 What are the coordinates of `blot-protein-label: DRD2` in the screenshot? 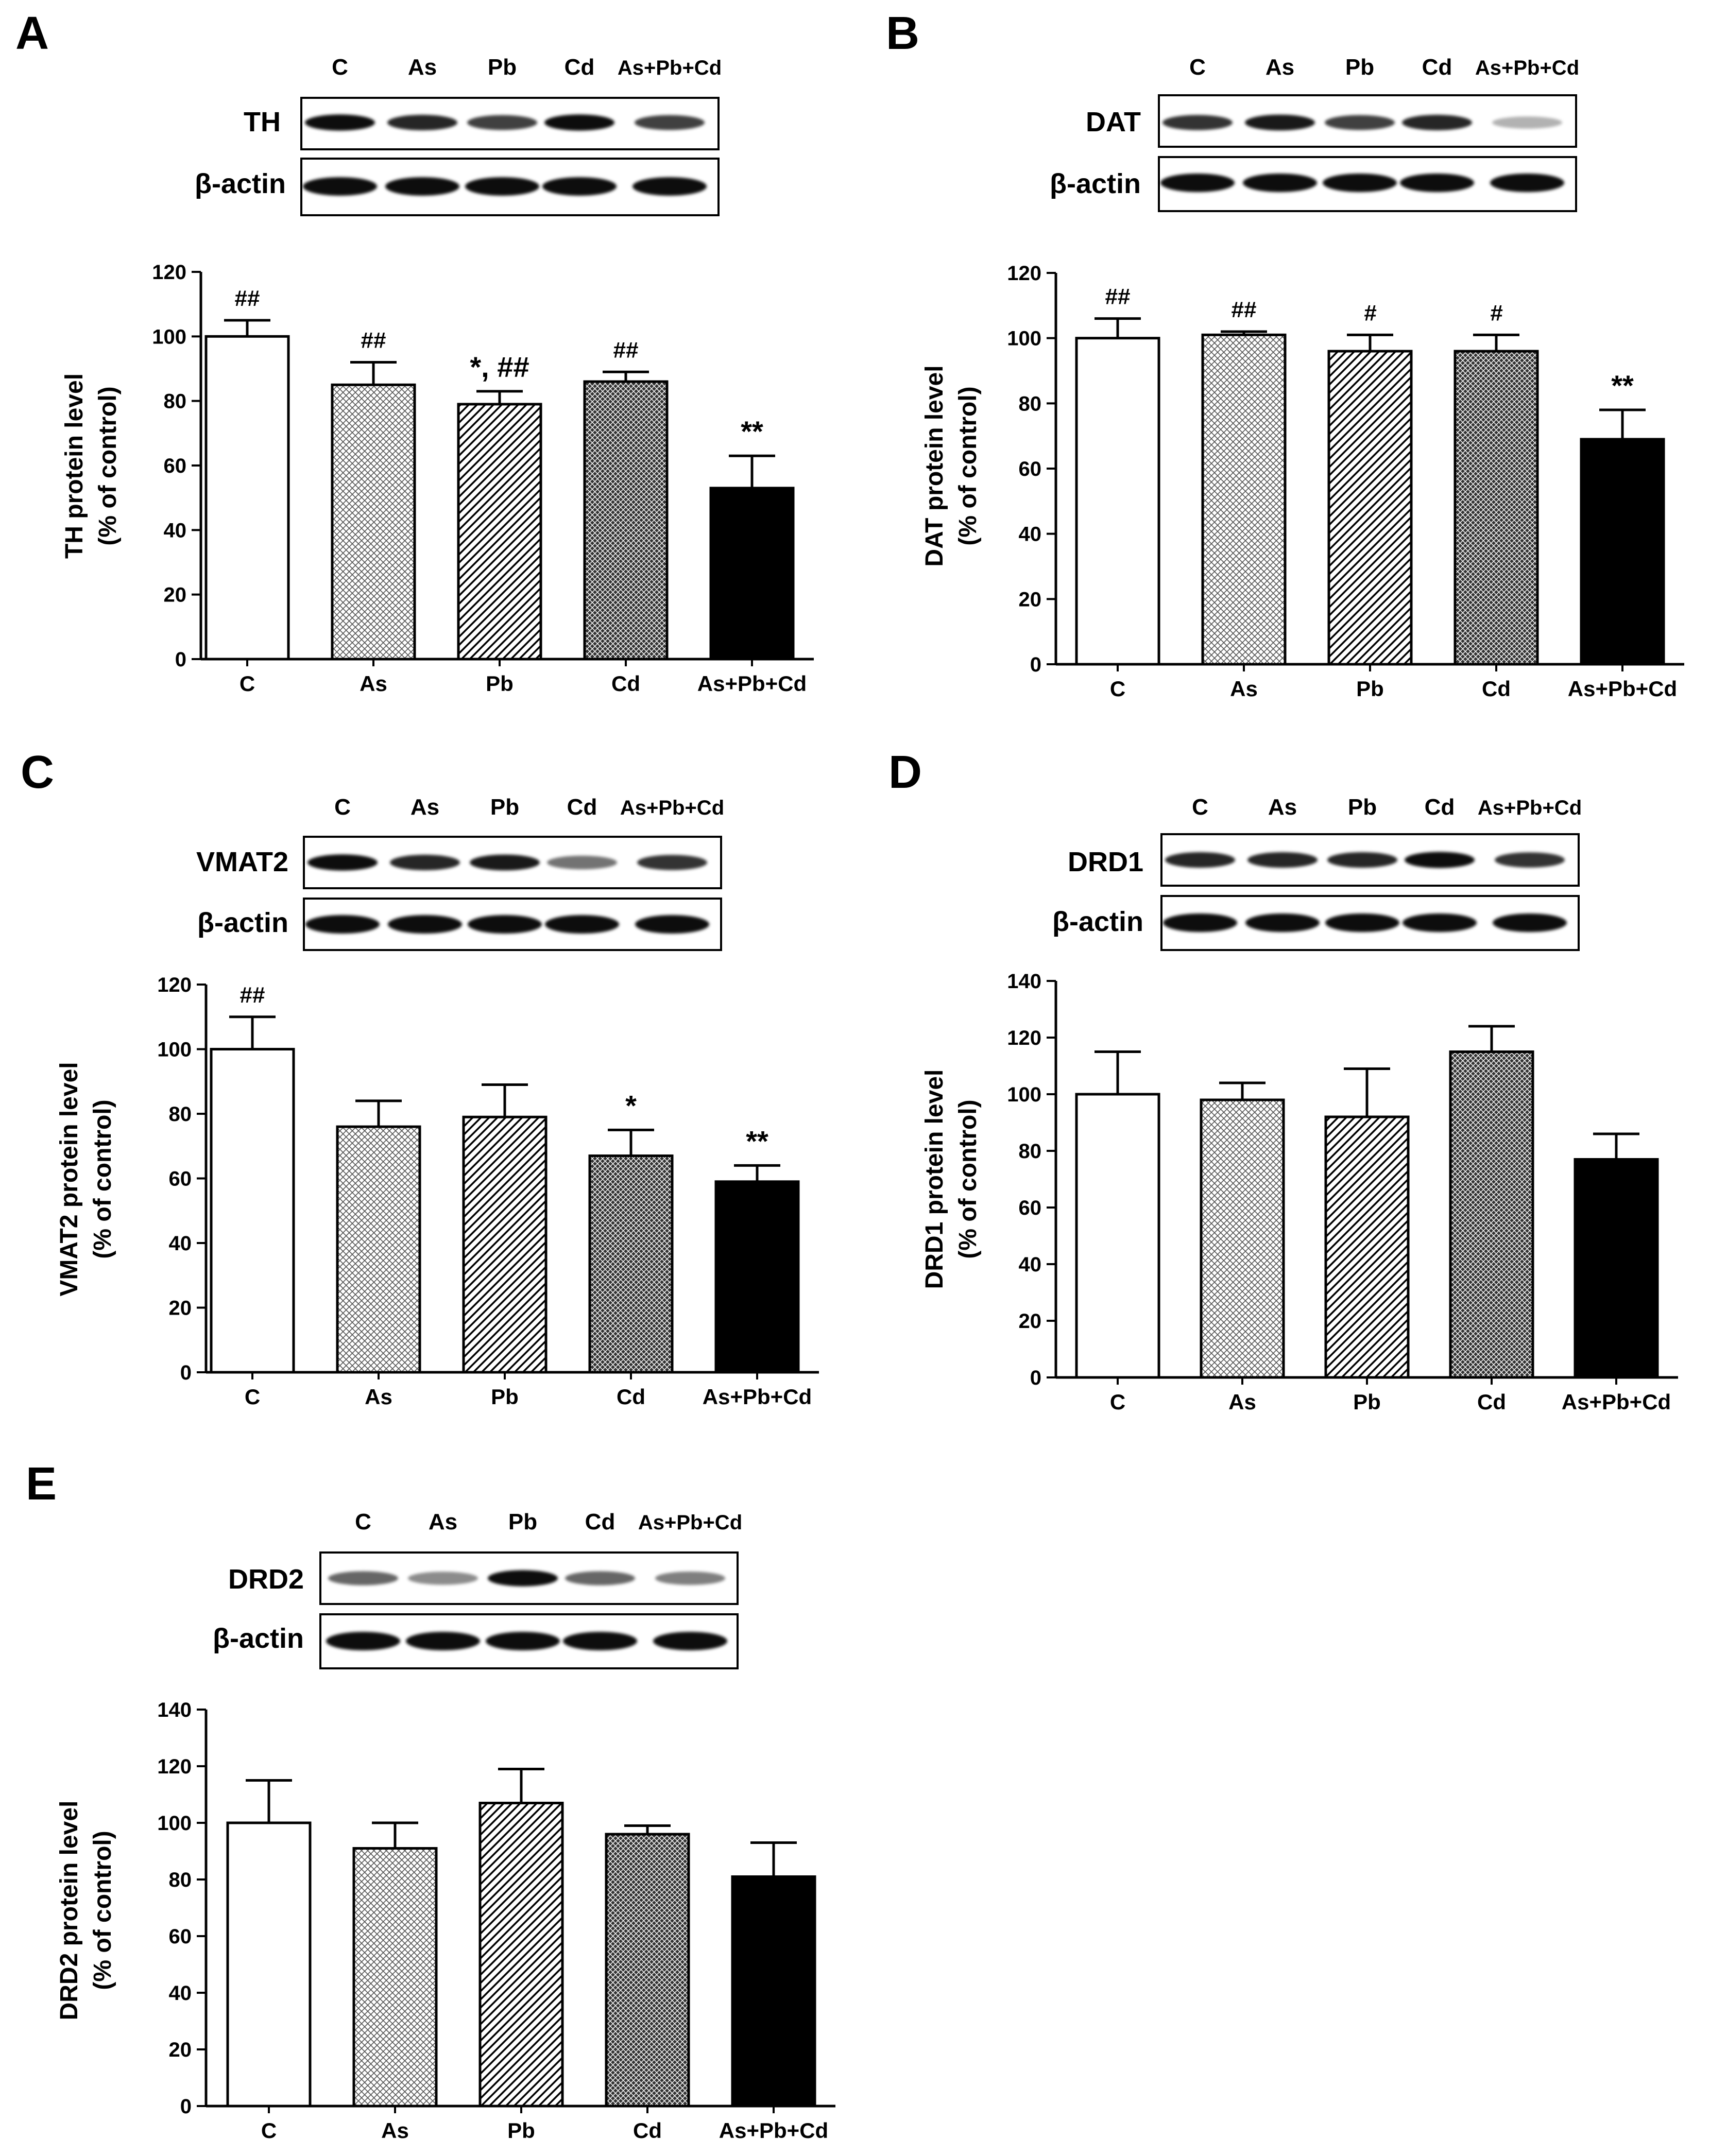 It's located at (266, 1579).